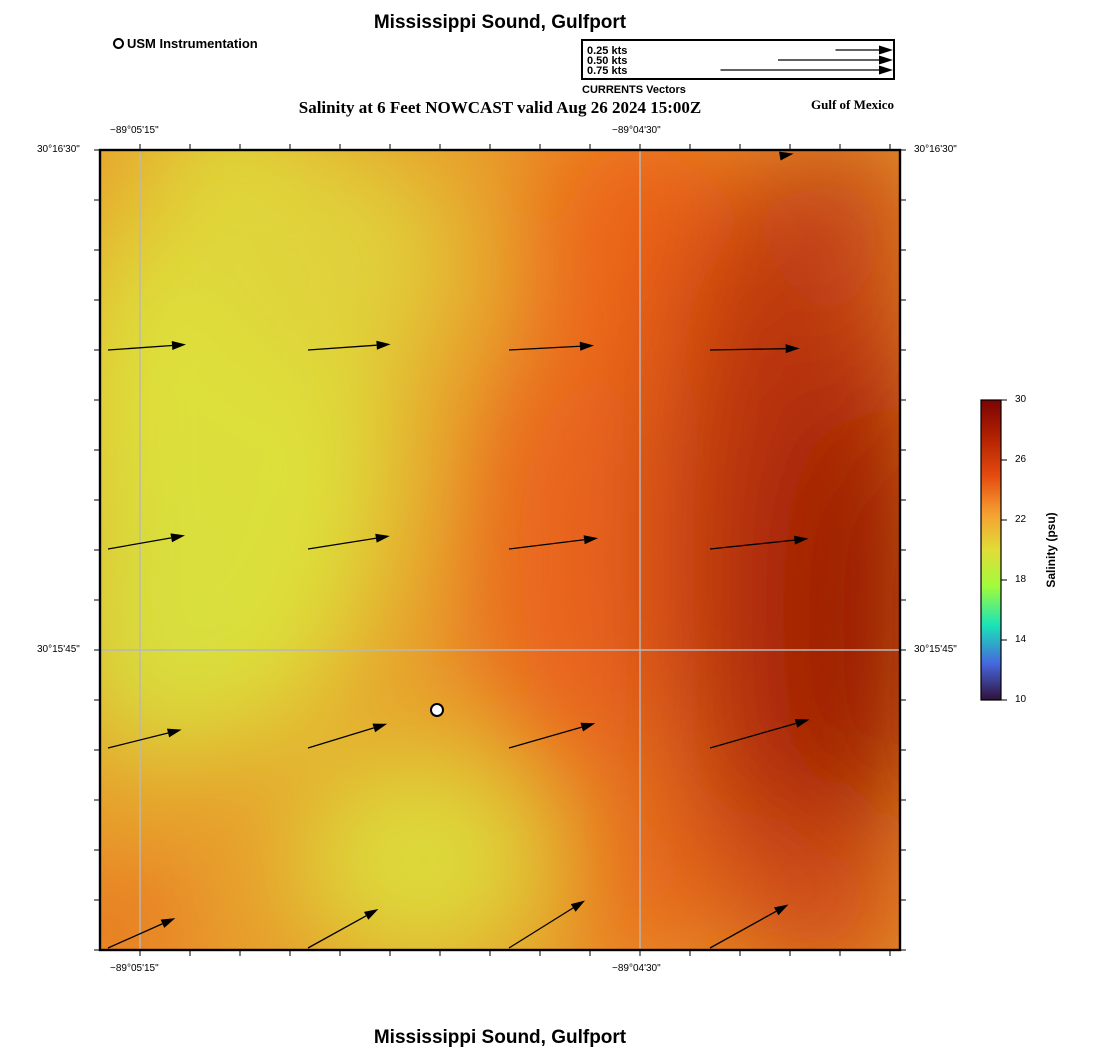  Describe the element at coordinates (118, 43) in the screenshot. I see `station-marker-icon` at that location.